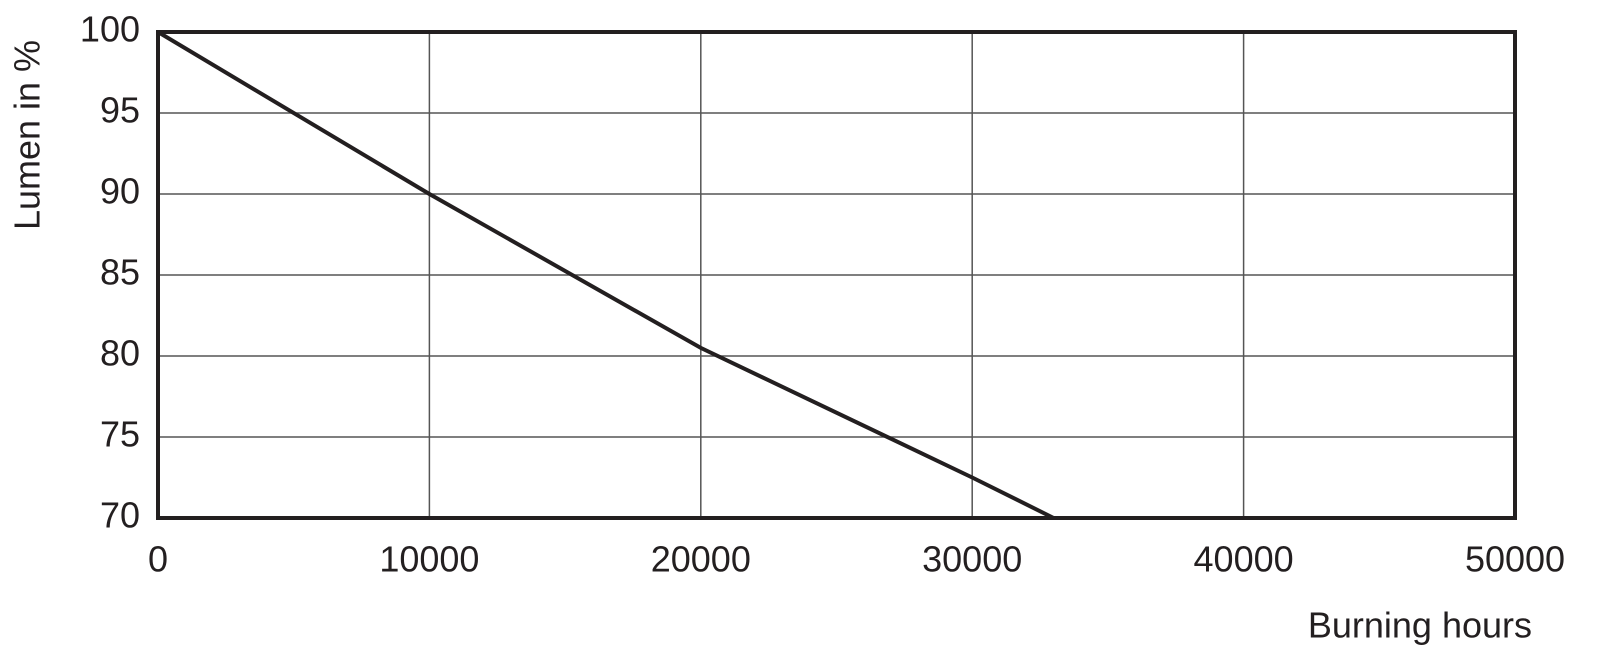  Describe the element at coordinates (1244, 559) in the screenshot. I see `x-tick-label: 40000` at that location.